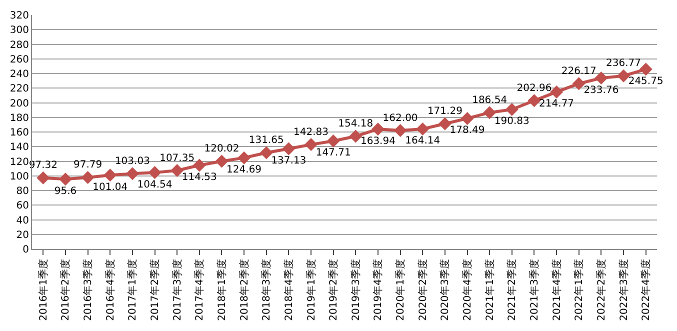 The image size is (677, 331). I want to click on y-tick-label: 20, so click(22, 235).